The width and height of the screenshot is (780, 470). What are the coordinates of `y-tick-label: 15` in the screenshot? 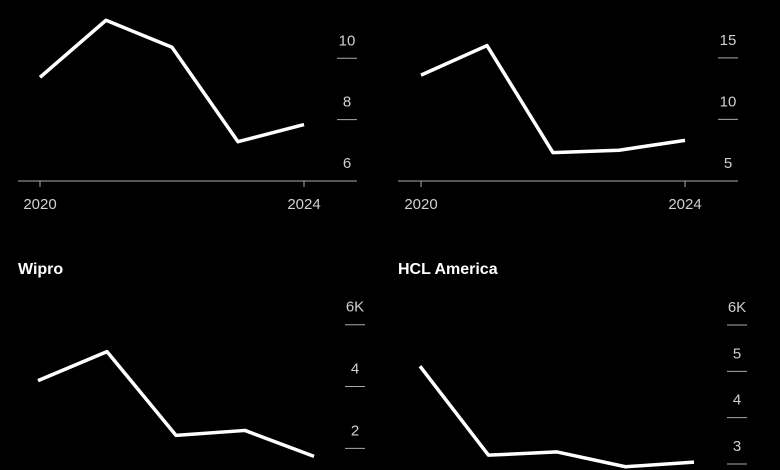 It's located at (728, 40).